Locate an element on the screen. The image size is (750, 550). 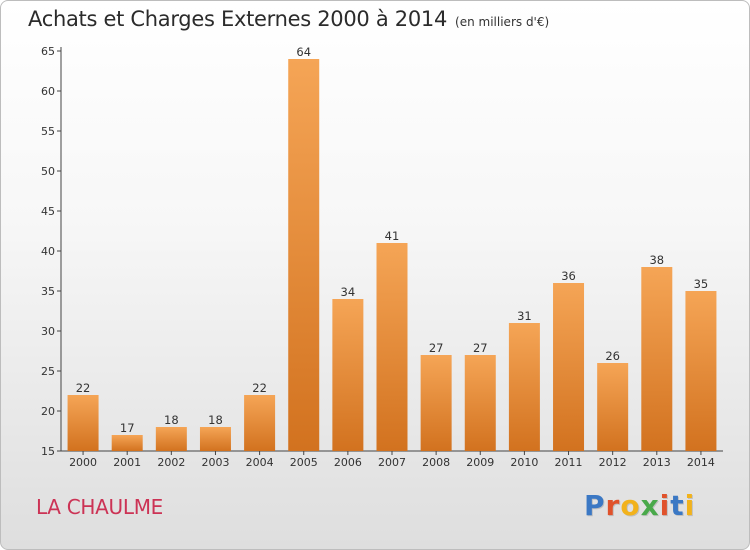
value-label: 41 is located at coordinates (392, 236).